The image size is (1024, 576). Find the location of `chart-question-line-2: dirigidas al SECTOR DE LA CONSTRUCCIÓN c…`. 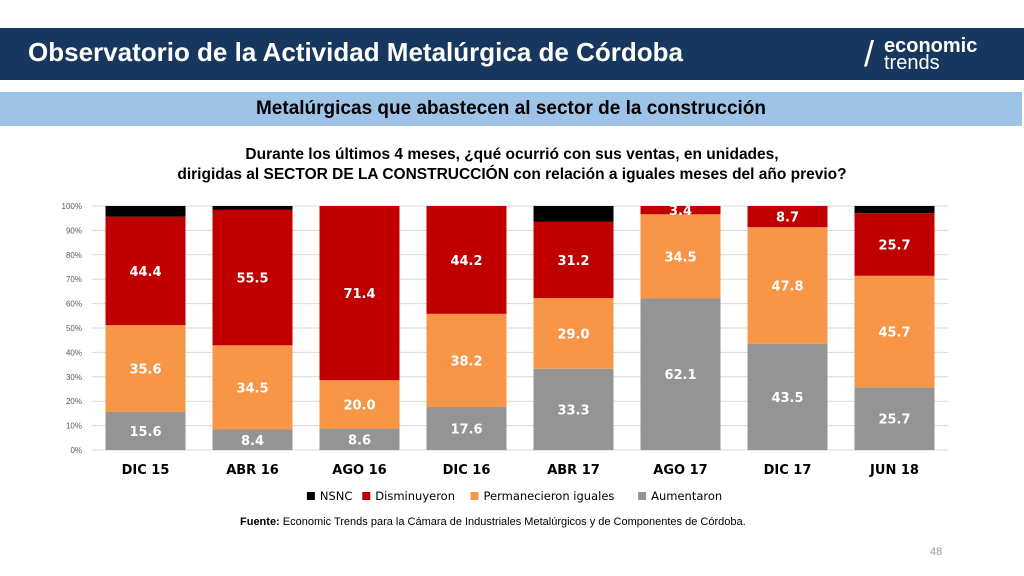

chart-question-line-2: dirigidas al SECTOR DE LA CONSTRUCCIÓN c… is located at coordinates (512, 174).